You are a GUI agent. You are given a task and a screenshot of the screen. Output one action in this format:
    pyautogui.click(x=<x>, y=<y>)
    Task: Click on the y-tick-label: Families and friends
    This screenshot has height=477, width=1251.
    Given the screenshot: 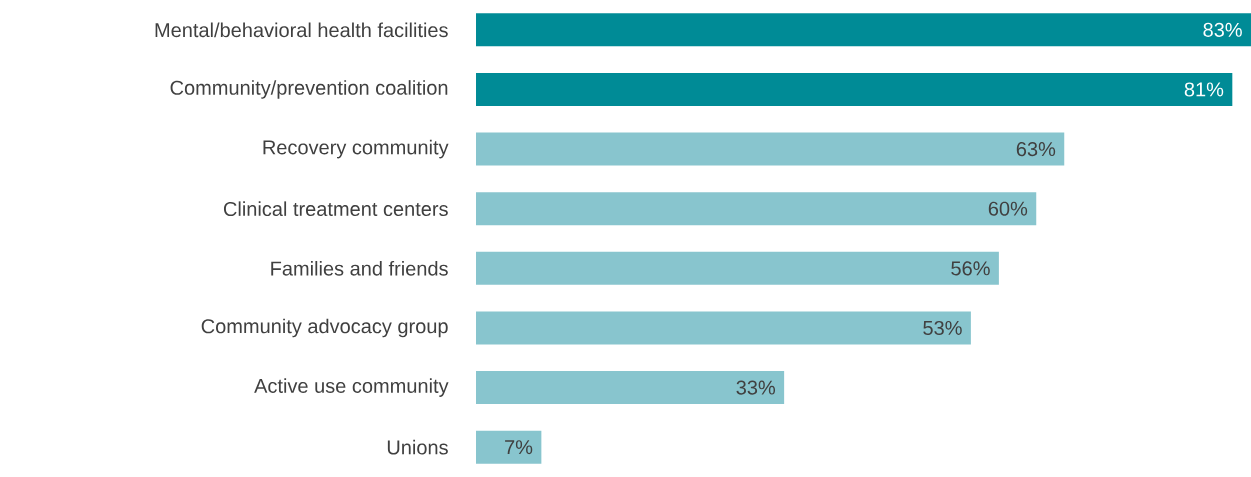 What is the action you would take?
    pyautogui.click(x=359, y=268)
    